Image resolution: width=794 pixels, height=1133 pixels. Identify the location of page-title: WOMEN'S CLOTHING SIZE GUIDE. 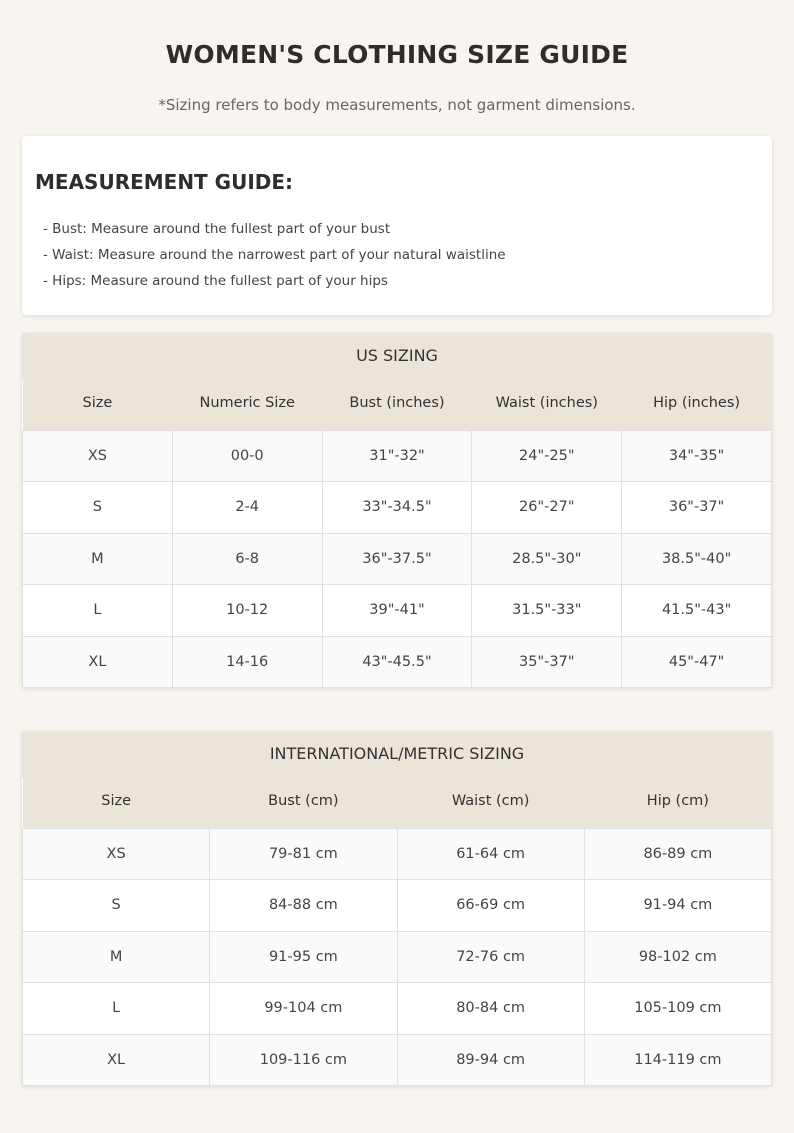
(397, 54).